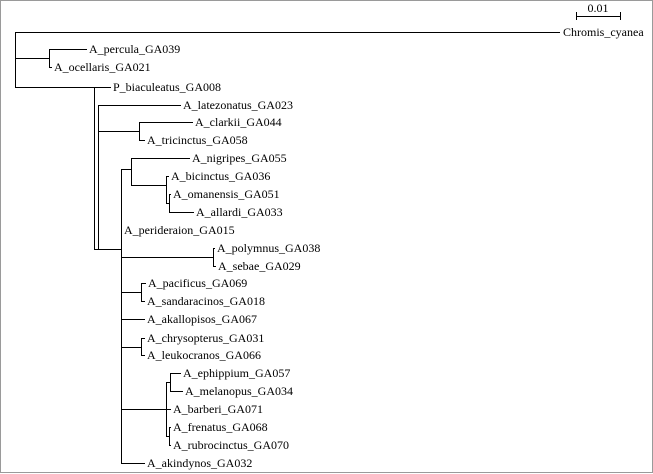  I want to click on tip-label: A_polymnus_GA038, so click(268, 248).